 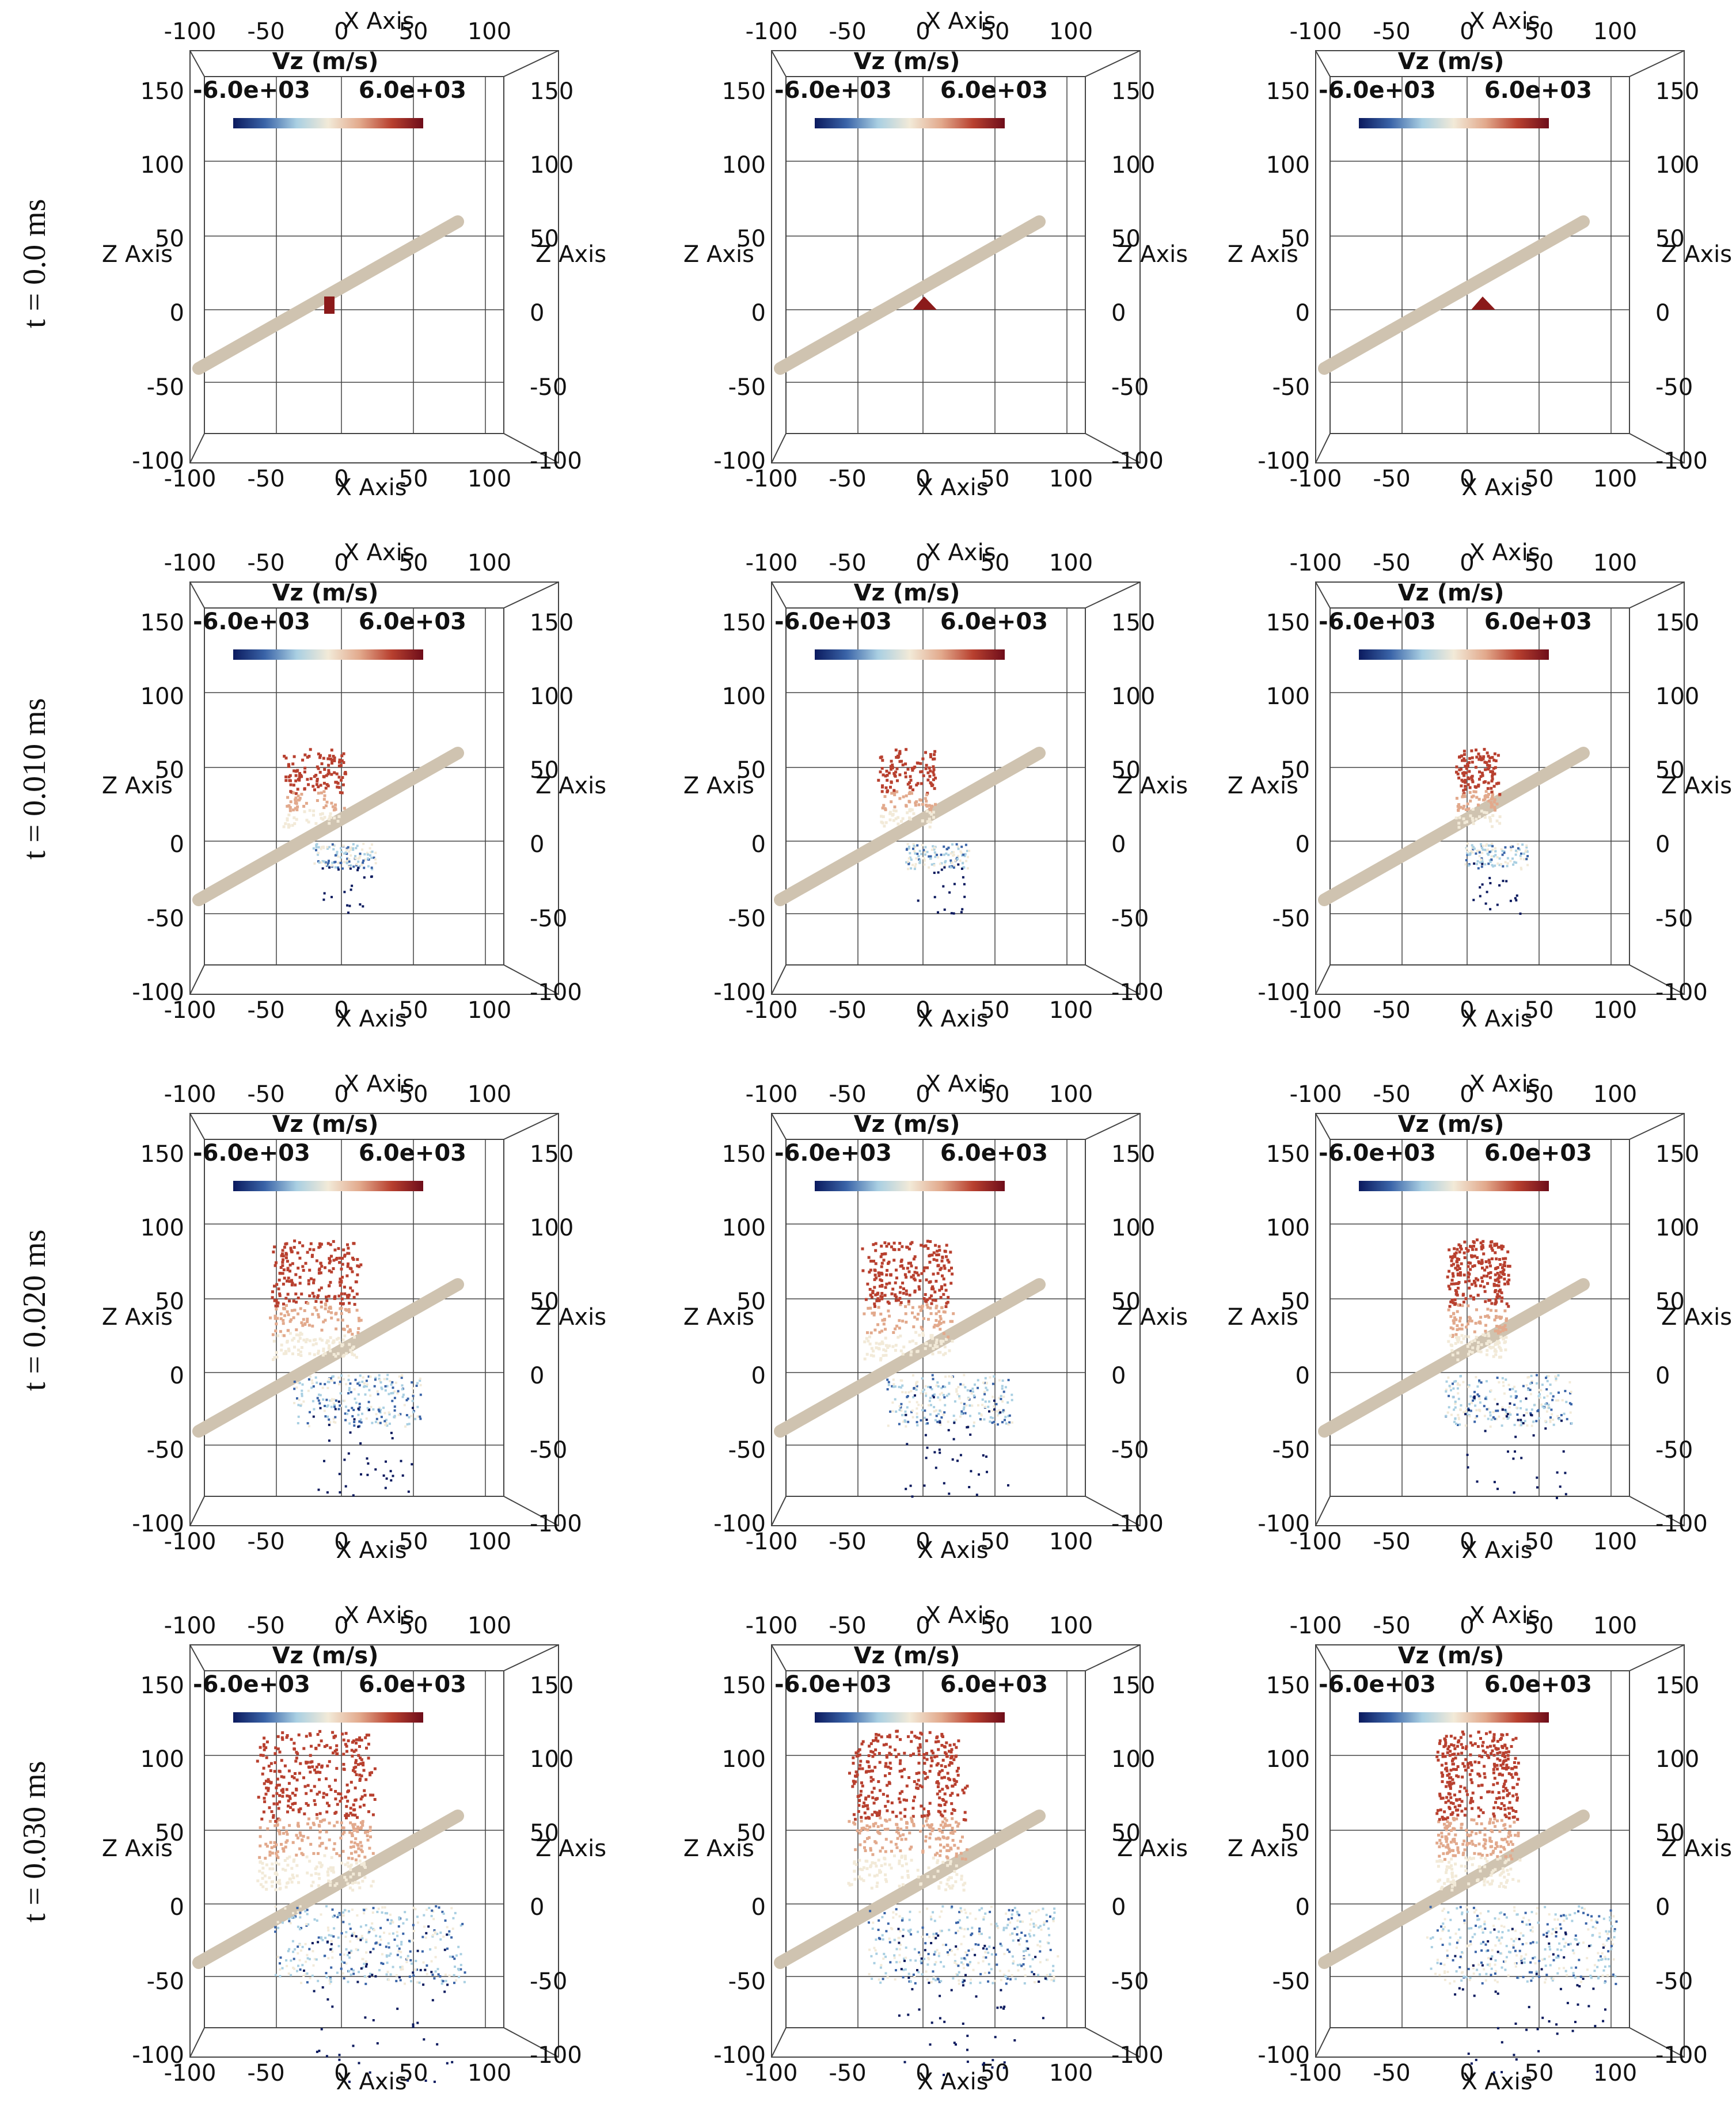 I want to click on colorbar-min-label: -6.0e+03, so click(x=1377, y=90).